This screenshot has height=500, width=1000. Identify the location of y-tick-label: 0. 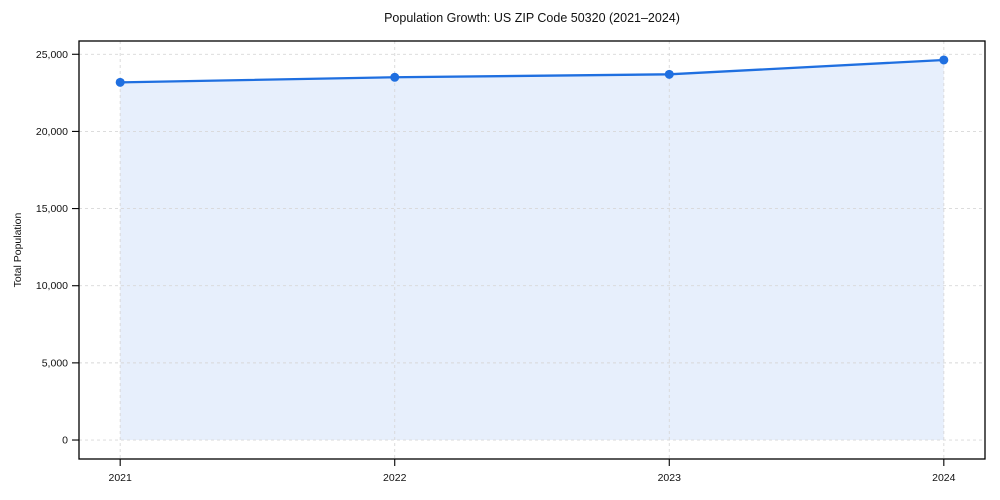
(65, 441).